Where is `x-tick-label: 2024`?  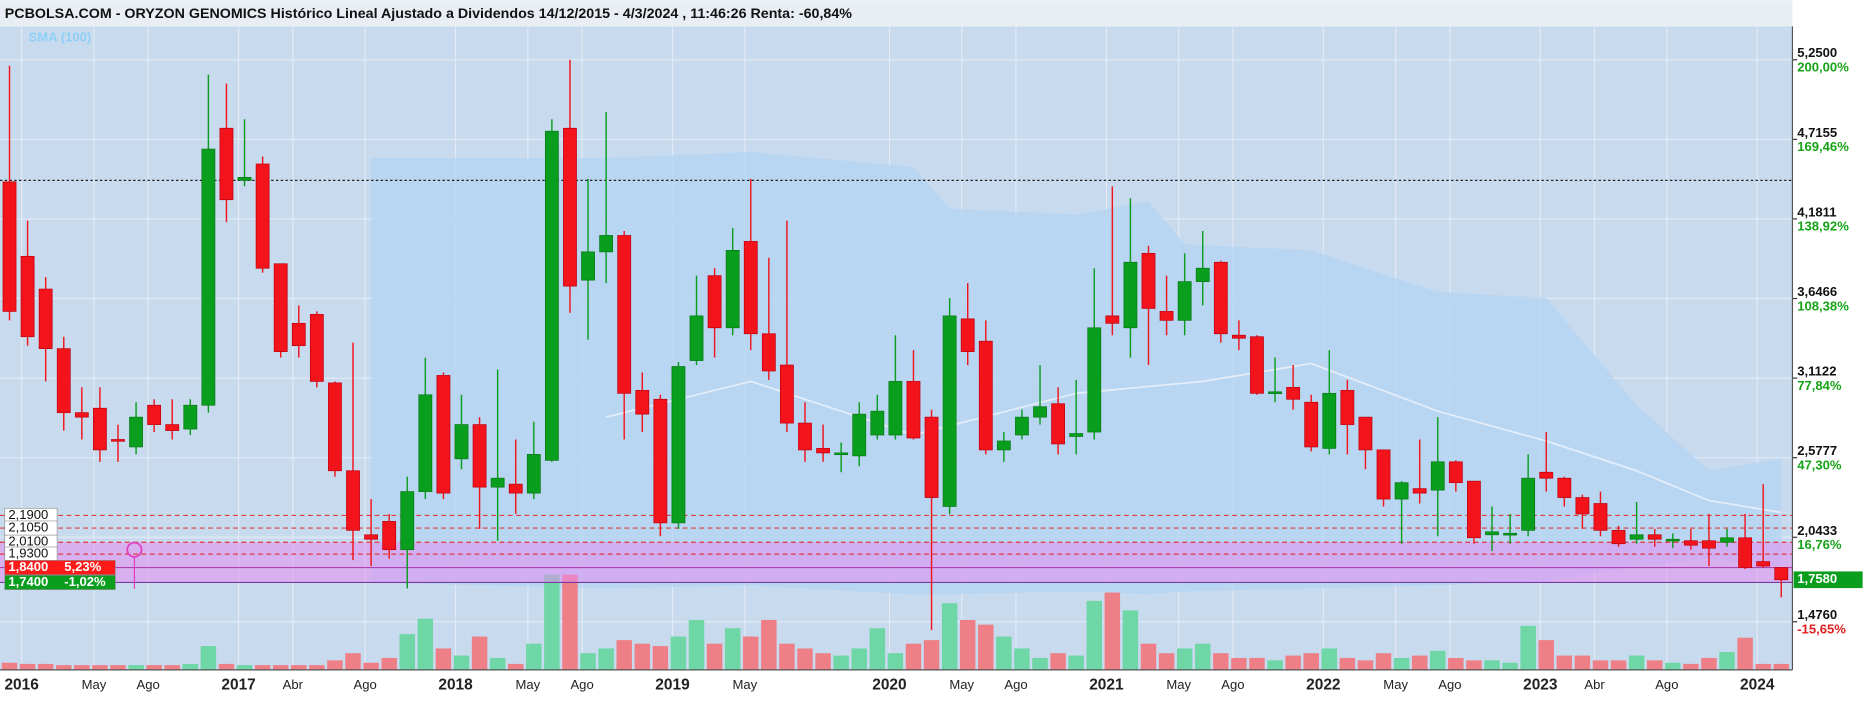 x-tick-label: 2024 is located at coordinates (1757, 684).